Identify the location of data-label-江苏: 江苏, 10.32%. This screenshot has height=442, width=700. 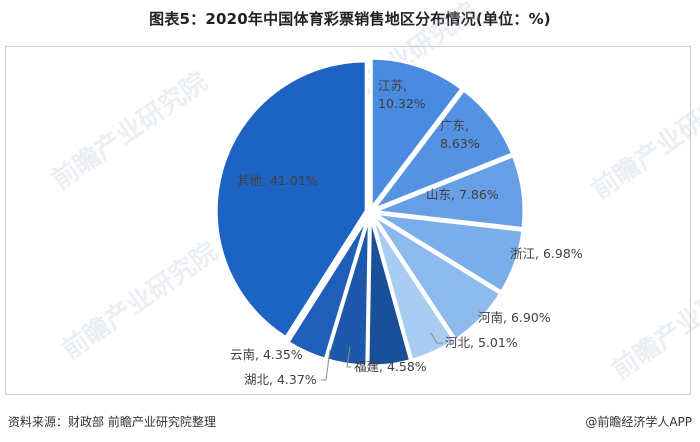
(402, 94).